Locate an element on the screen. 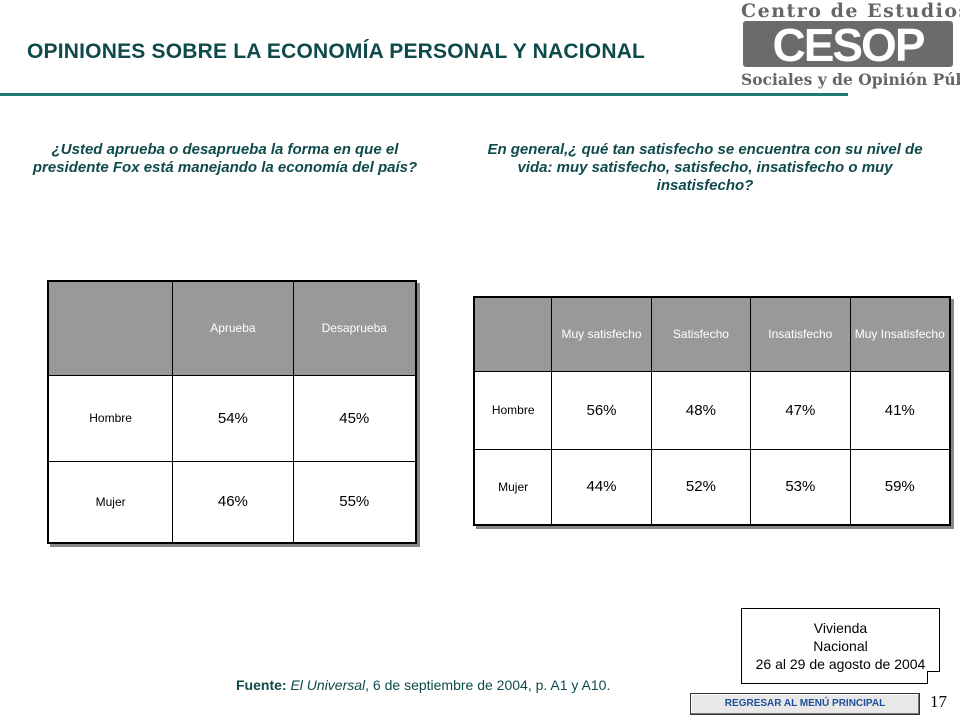 This screenshot has width=960, height=720. page-number: 17 is located at coordinates (938, 701).